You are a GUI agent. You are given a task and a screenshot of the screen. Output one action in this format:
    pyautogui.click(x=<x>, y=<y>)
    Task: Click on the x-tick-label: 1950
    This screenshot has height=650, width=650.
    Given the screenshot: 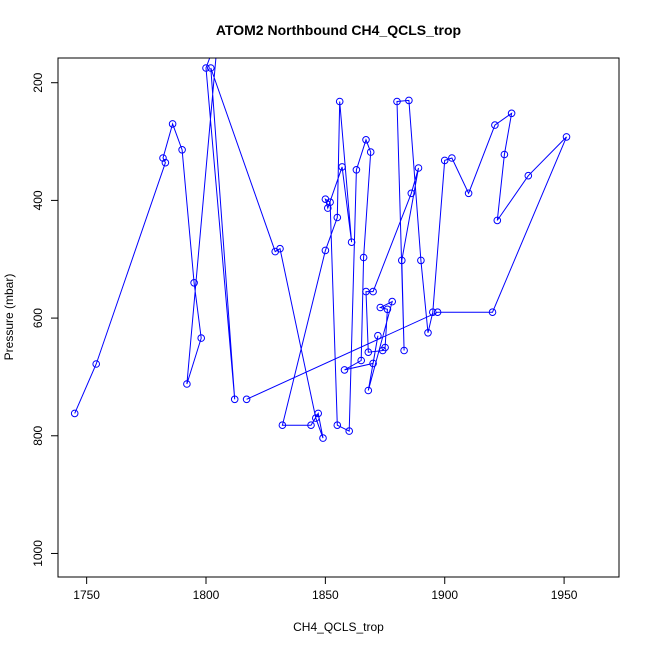 What is the action you would take?
    pyautogui.click(x=564, y=595)
    